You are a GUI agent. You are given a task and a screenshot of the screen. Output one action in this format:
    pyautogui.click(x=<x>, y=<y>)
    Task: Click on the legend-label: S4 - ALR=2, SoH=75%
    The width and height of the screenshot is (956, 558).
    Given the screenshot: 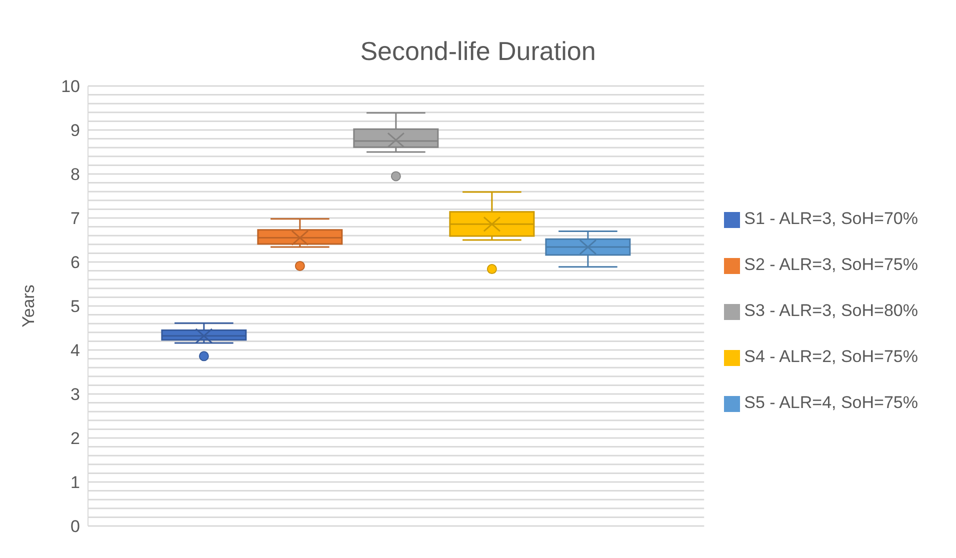 What is the action you would take?
    pyautogui.click(x=831, y=356)
    